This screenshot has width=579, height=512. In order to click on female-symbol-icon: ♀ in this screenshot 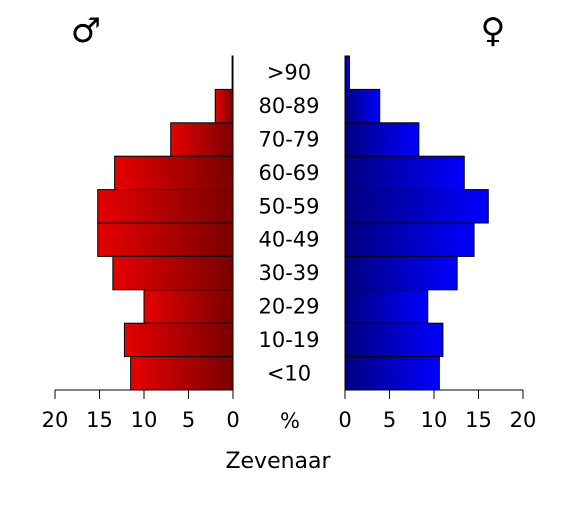, I will do `click(493, 31)`.